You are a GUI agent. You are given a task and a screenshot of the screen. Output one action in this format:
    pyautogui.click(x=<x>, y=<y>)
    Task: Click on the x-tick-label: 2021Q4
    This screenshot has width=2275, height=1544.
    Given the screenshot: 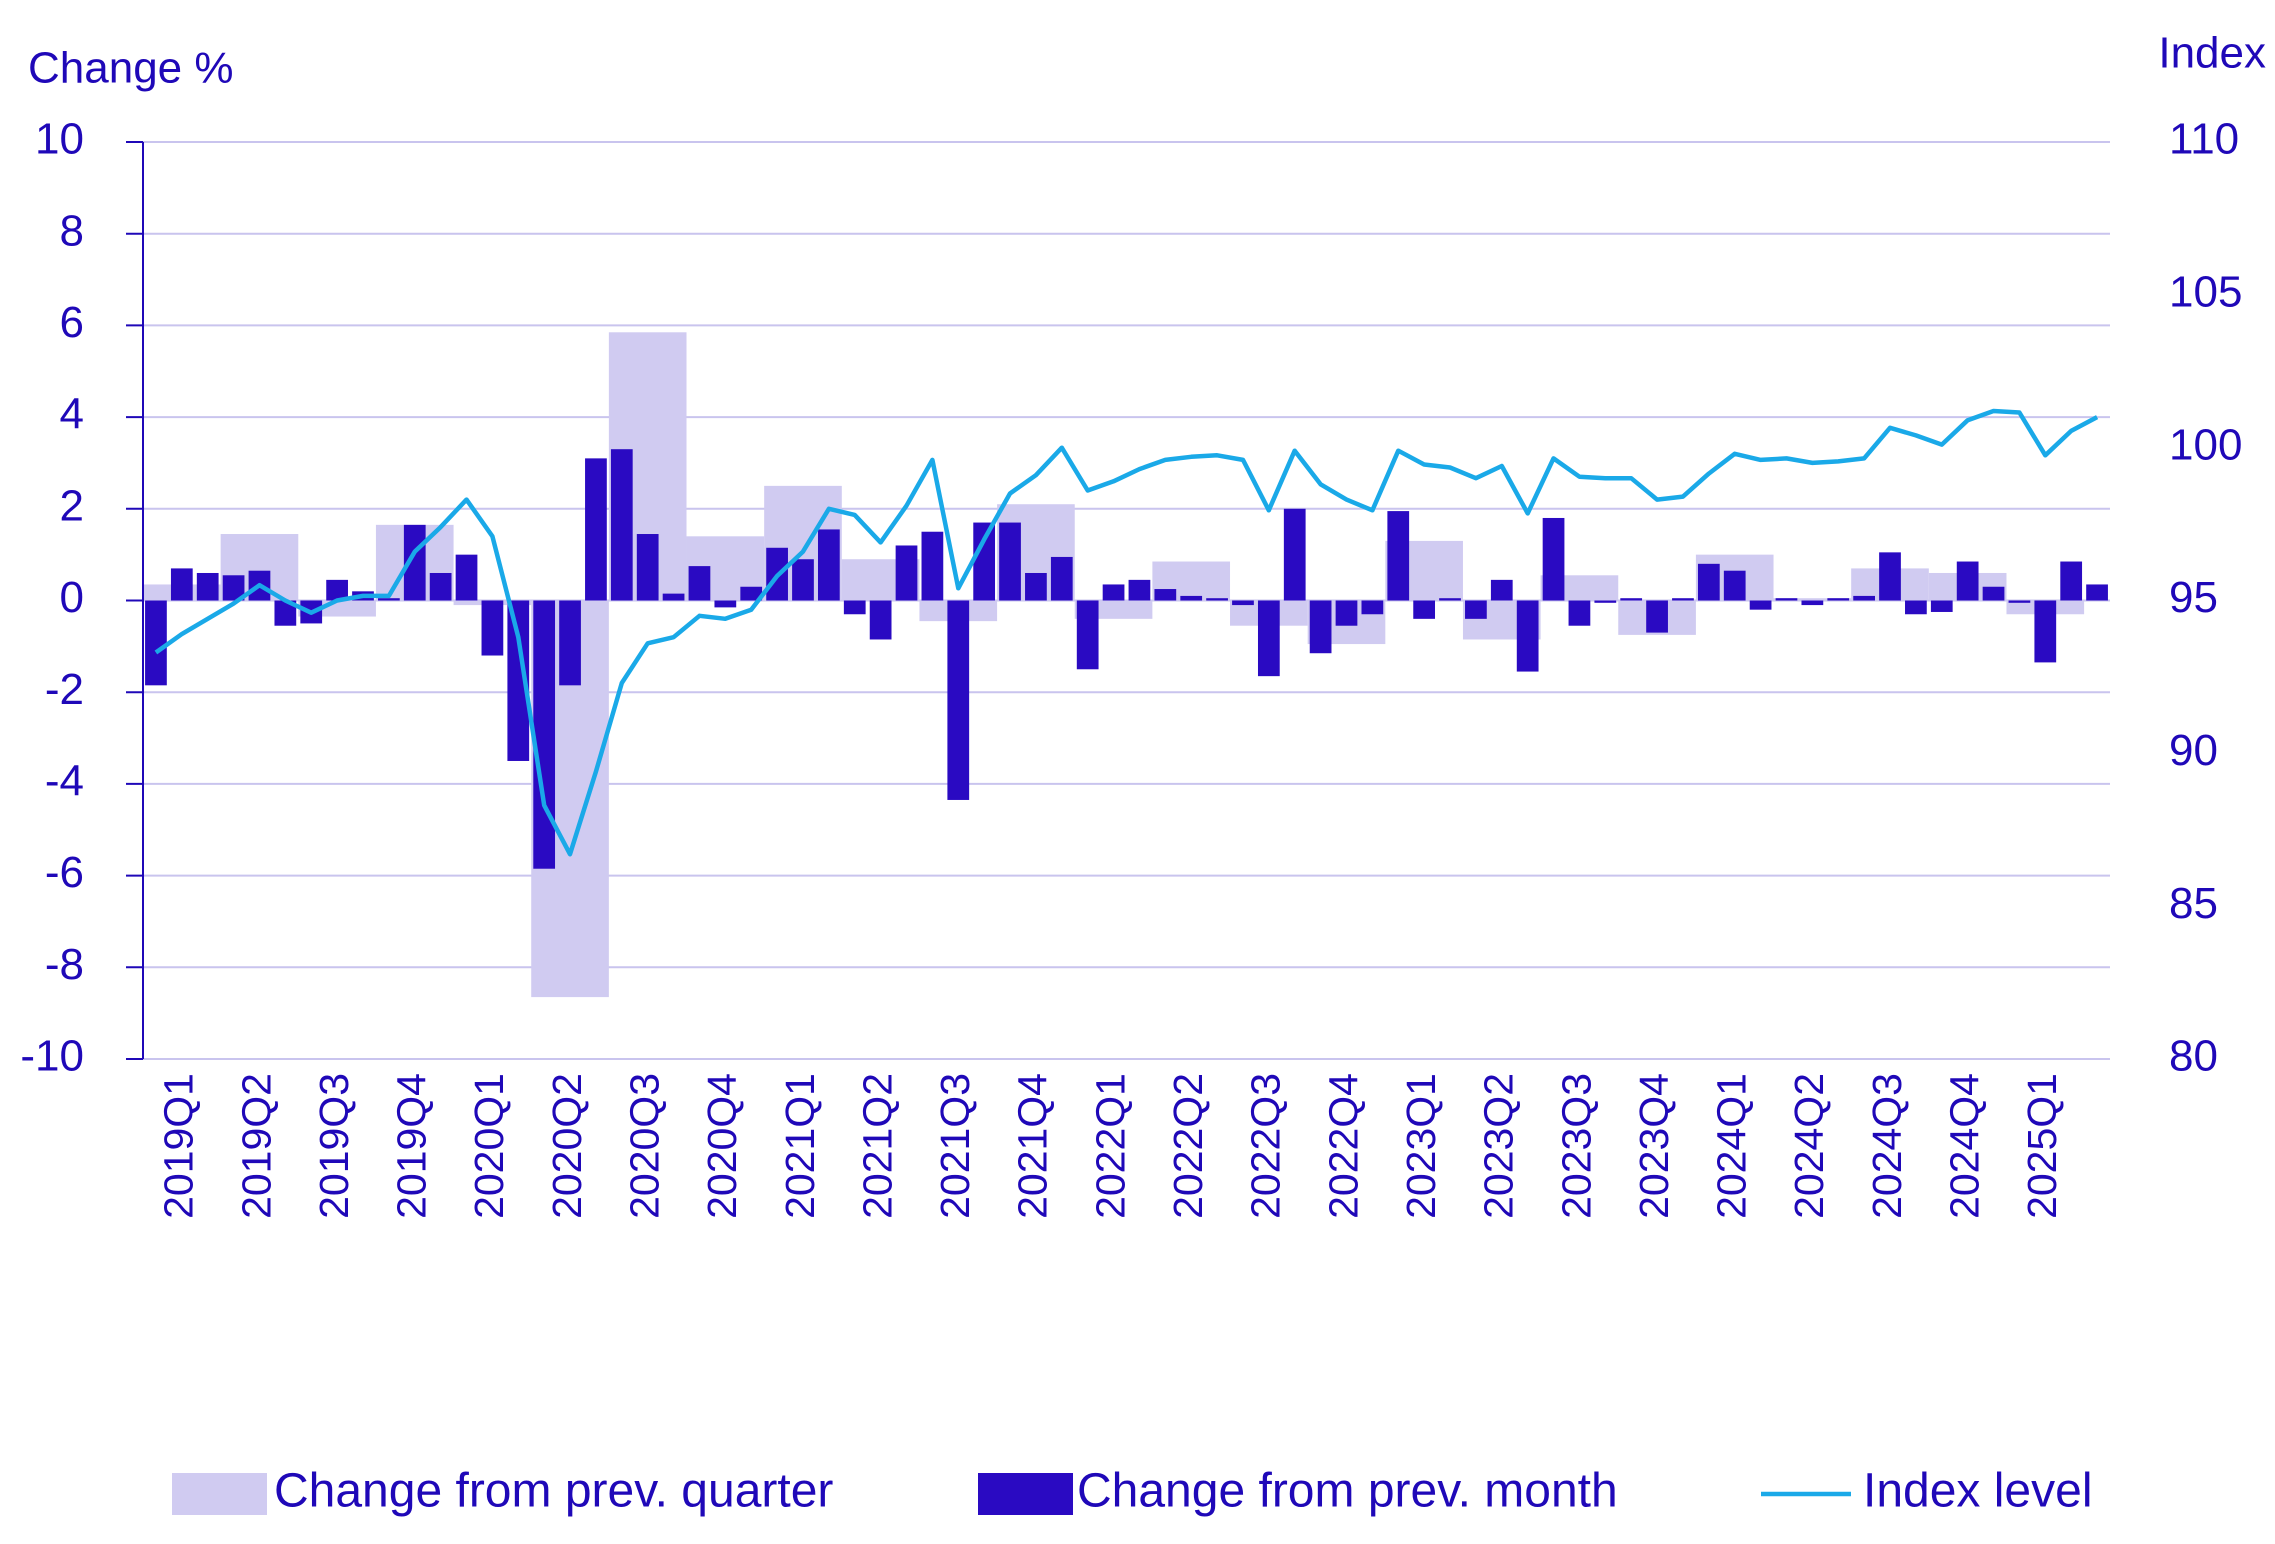 What is the action you would take?
    pyautogui.click(x=1033, y=1146)
    